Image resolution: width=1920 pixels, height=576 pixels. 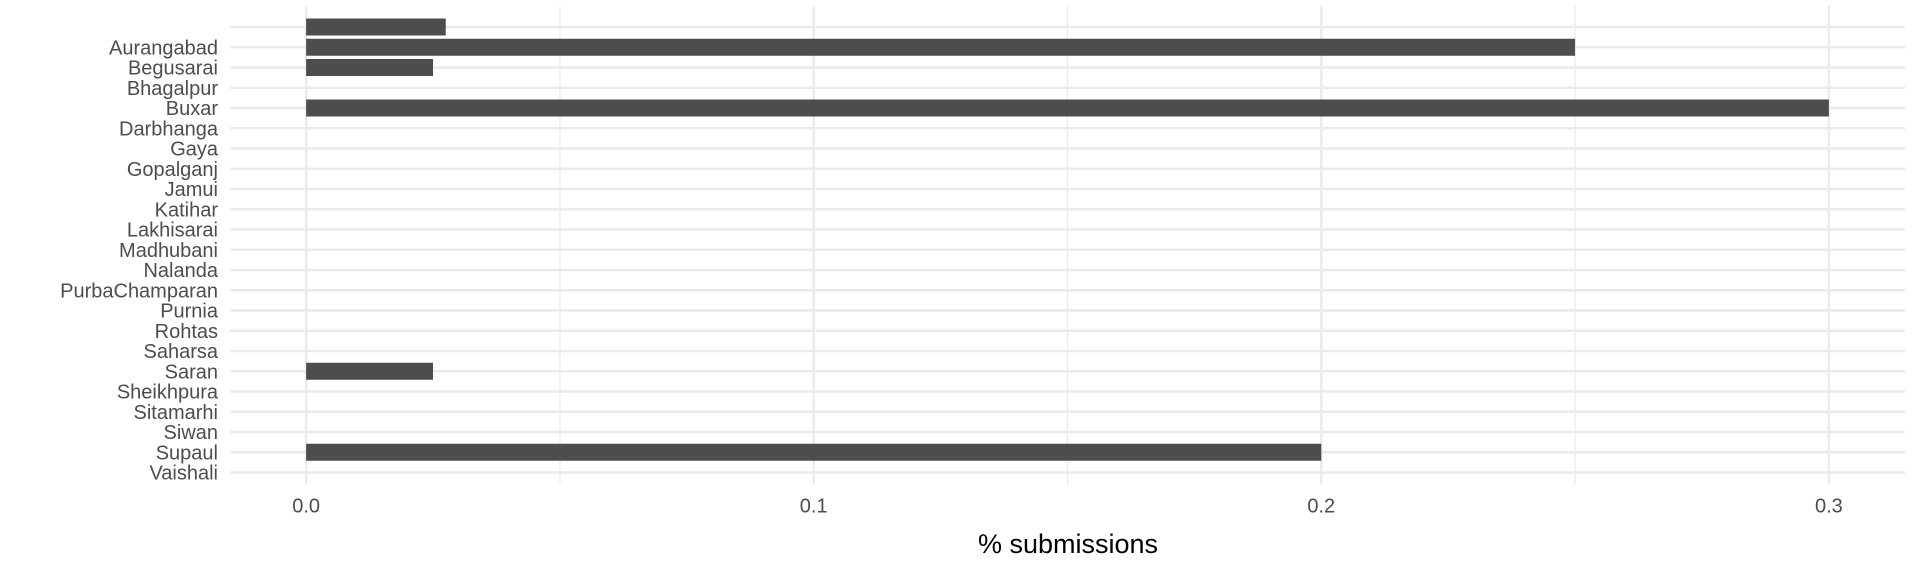 I want to click on y-tick-label: PurbaChamparan, so click(x=139, y=291).